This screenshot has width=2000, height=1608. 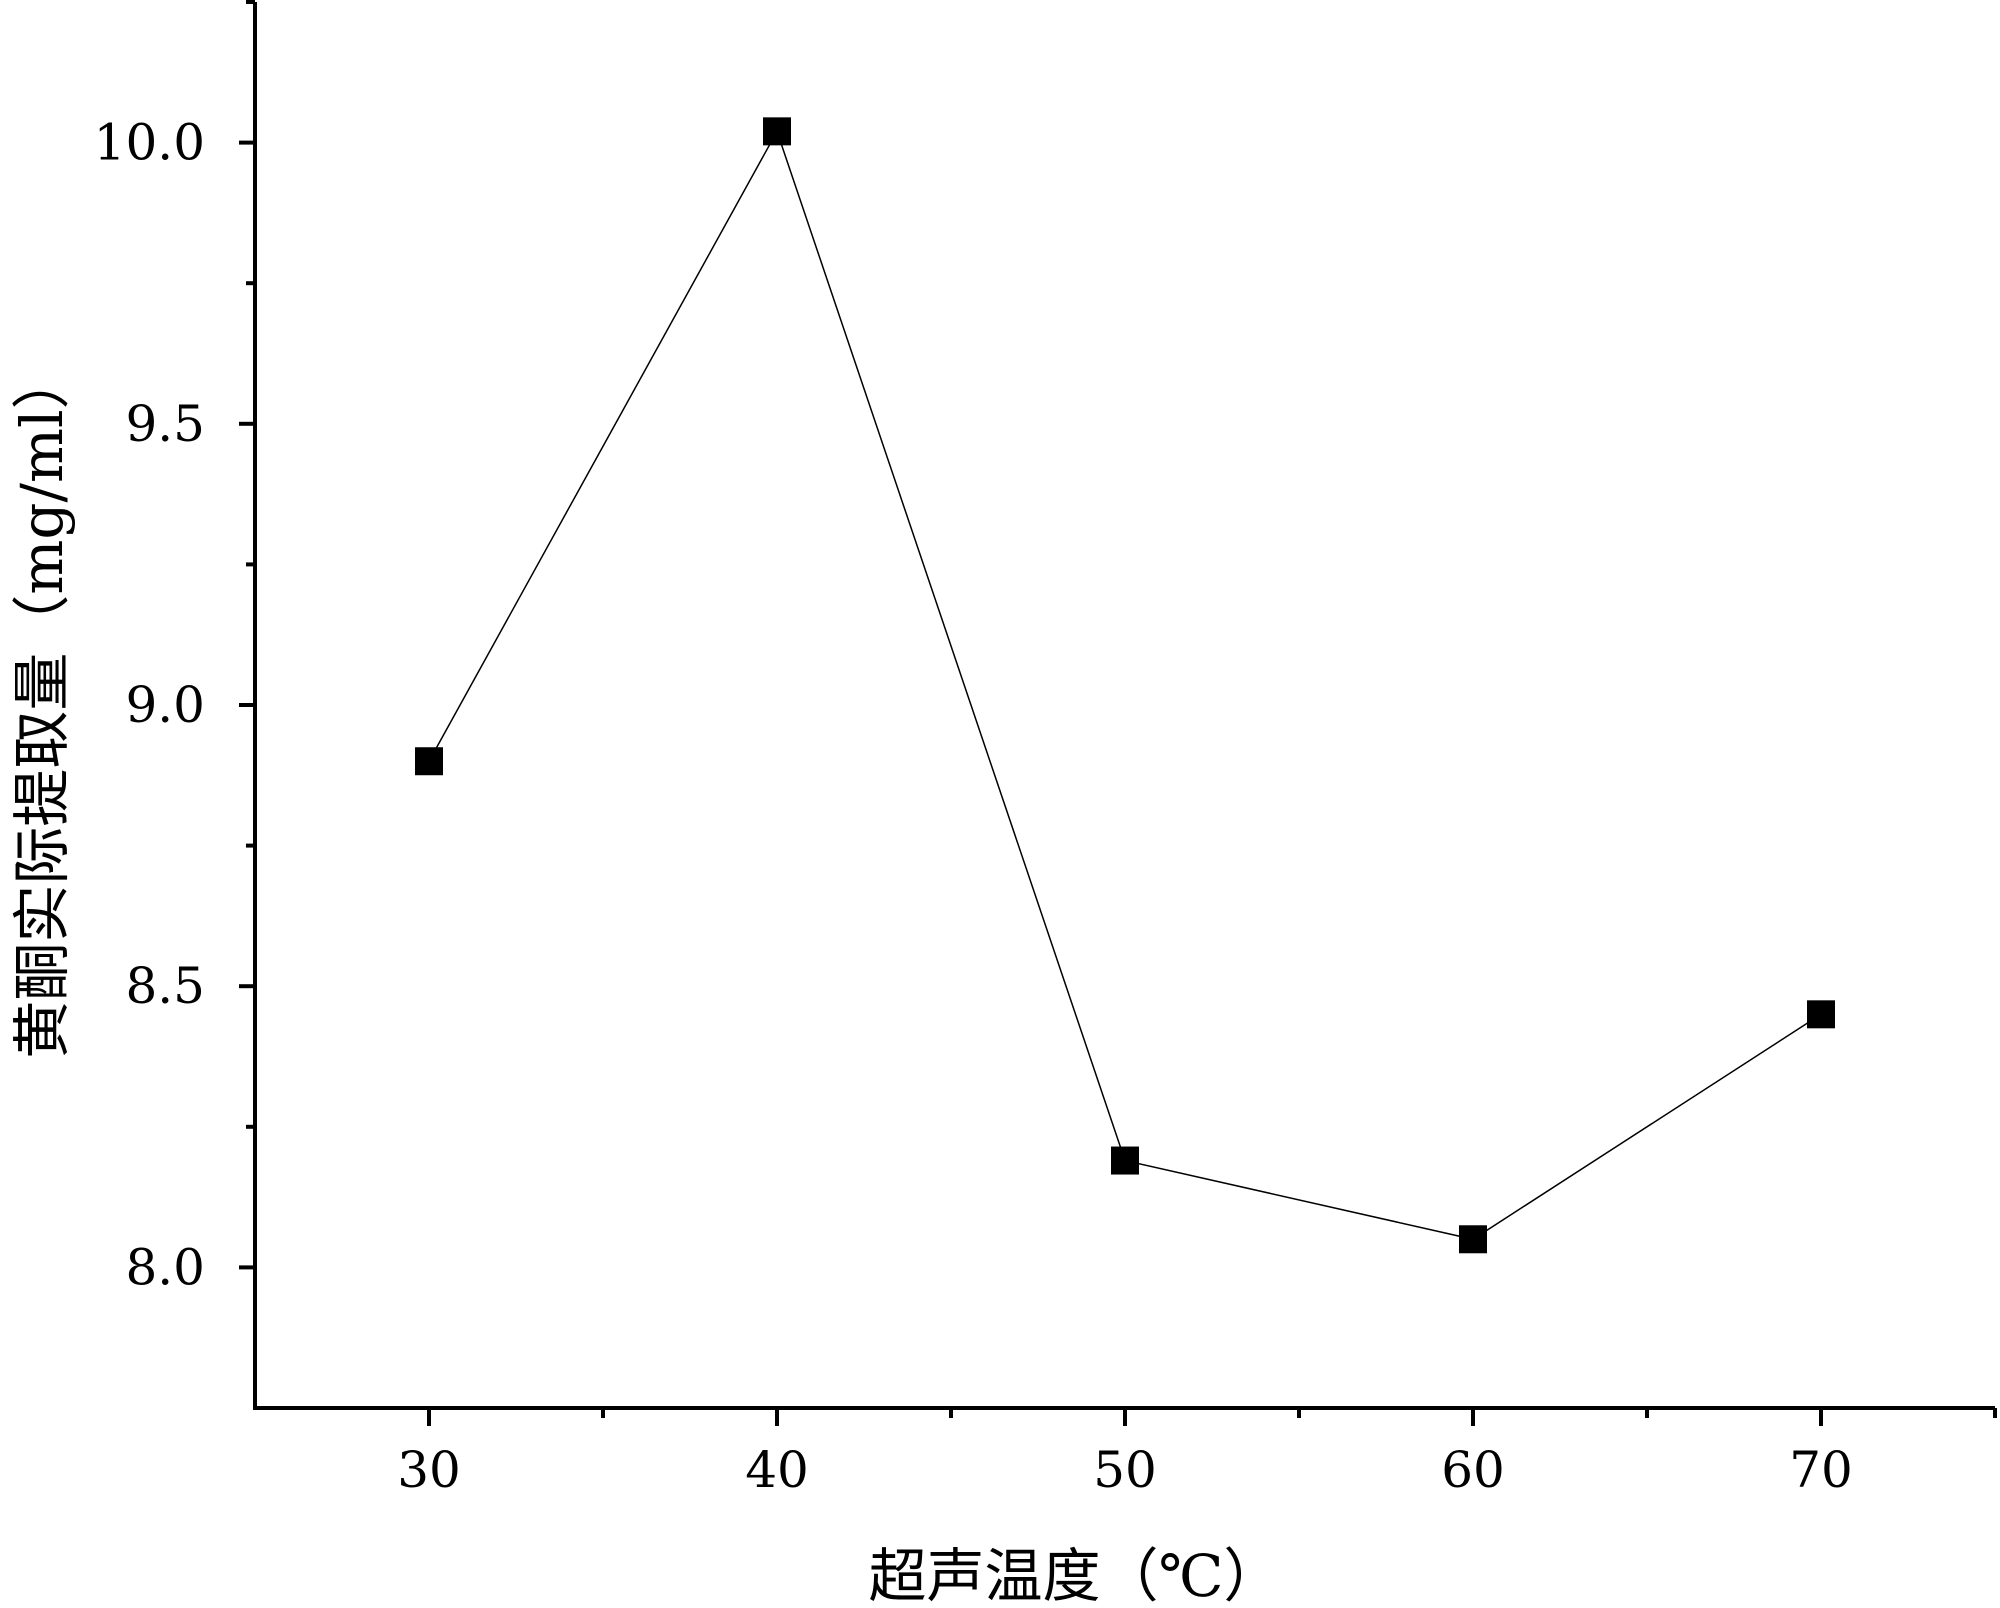 What do you see at coordinates (1473, 1470) in the screenshot?
I see `x-tick-label: 60` at bounding box center [1473, 1470].